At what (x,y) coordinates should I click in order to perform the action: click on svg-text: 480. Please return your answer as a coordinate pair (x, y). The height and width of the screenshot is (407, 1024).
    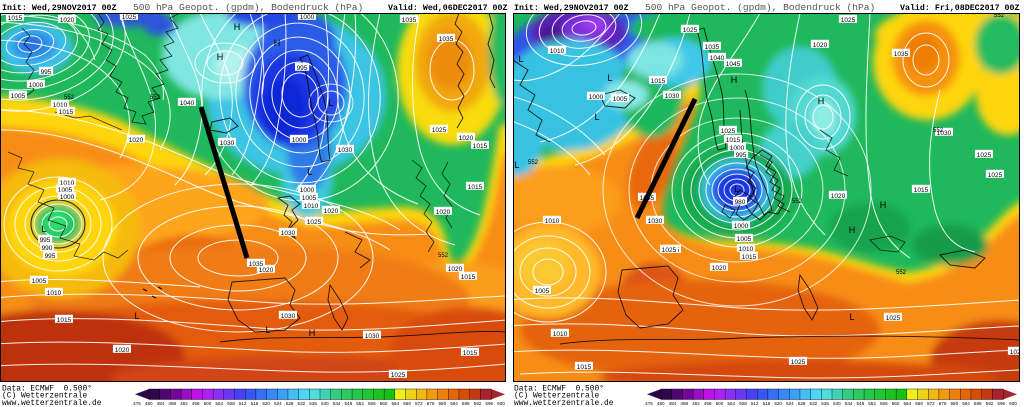
    Looking at the image, I should click on (149, 403).